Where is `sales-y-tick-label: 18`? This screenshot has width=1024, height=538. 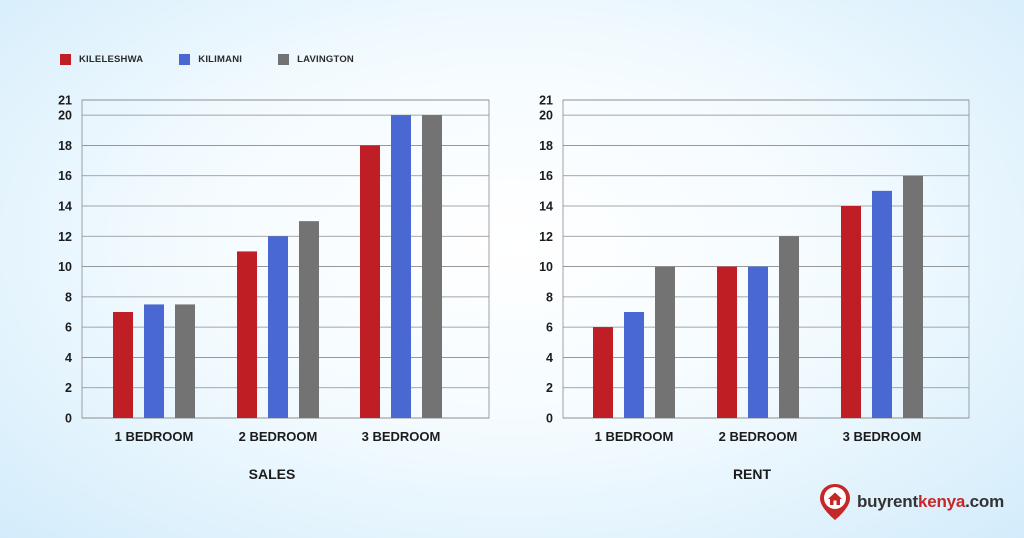 sales-y-tick-label: 18 is located at coordinates (65, 146).